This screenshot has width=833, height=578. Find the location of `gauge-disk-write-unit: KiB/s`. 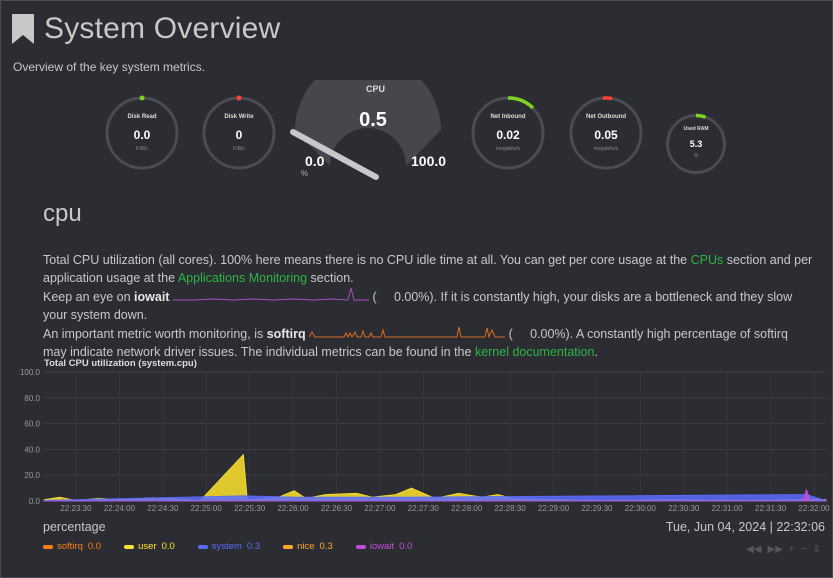

gauge-disk-write-unit: KiB/s is located at coordinates (239, 149).